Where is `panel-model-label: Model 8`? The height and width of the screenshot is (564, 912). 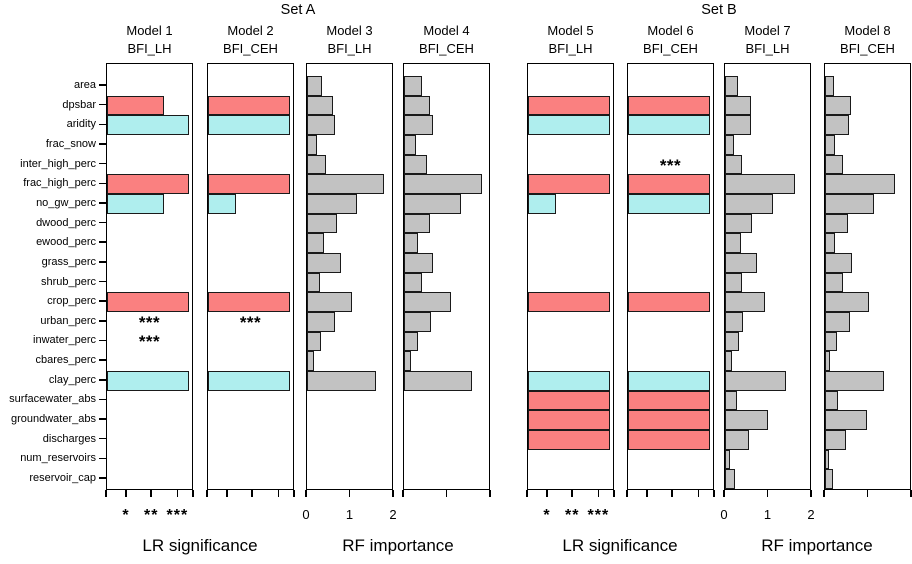 panel-model-label: Model 8 is located at coordinates (867, 30).